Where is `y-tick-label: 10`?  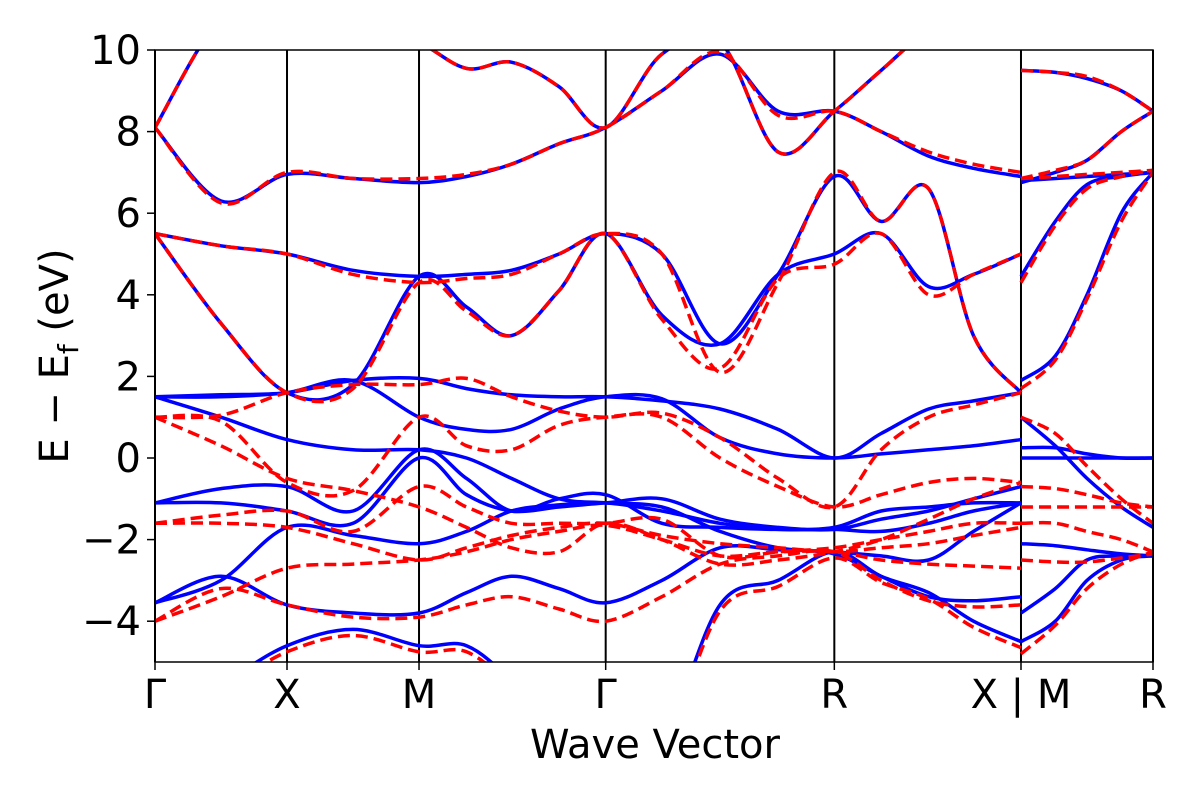
y-tick-label: 10 is located at coordinates (115, 51).